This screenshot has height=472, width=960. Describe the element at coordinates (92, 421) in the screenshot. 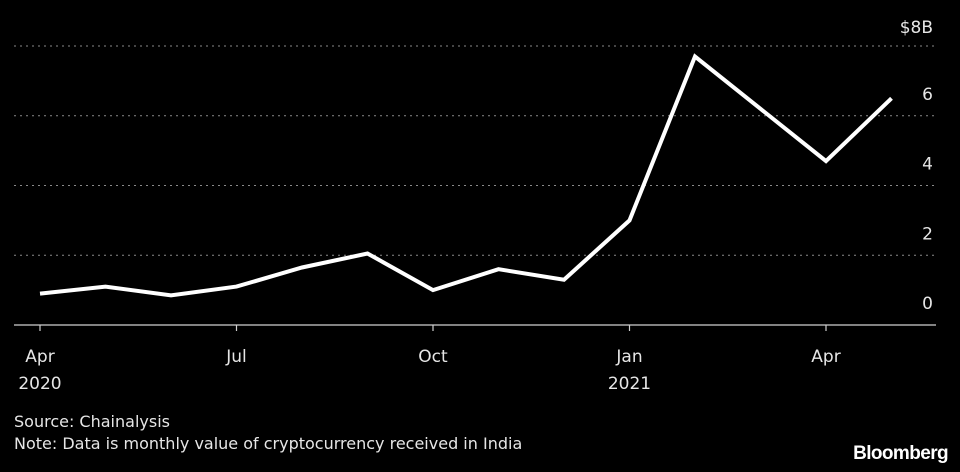

I see `source-note: Source: Chainalysis` at that location.